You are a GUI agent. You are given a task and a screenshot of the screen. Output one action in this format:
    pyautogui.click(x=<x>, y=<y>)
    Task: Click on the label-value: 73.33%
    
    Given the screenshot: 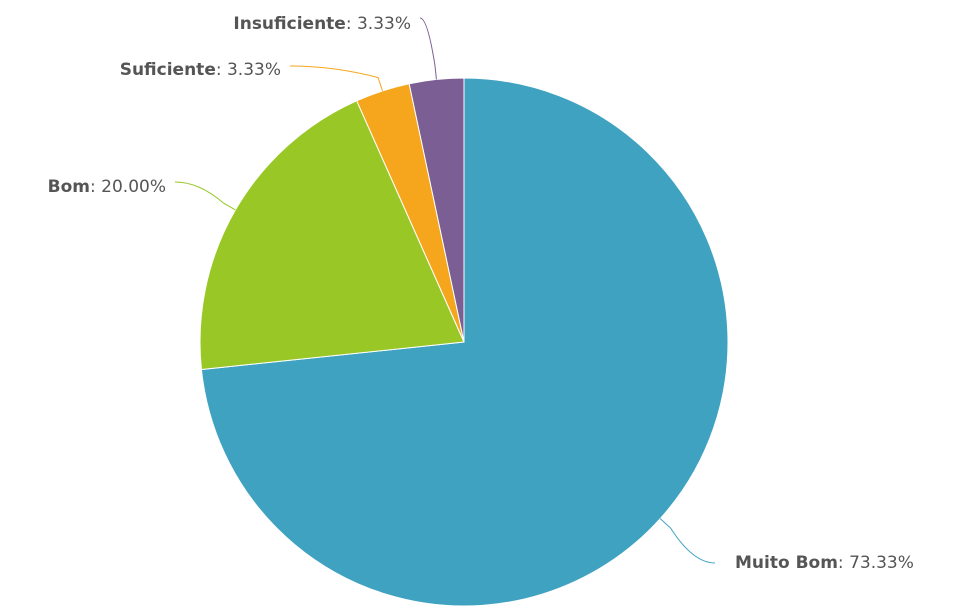 What is the action you would take?
    pyautogui.click(x=881, y=563)
    